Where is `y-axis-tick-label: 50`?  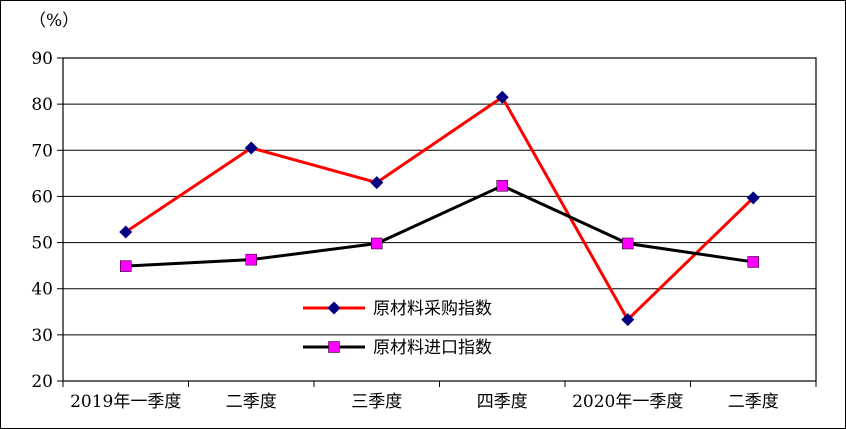 y-axis-tick-label: 50 is located at coordinates (42, 244).